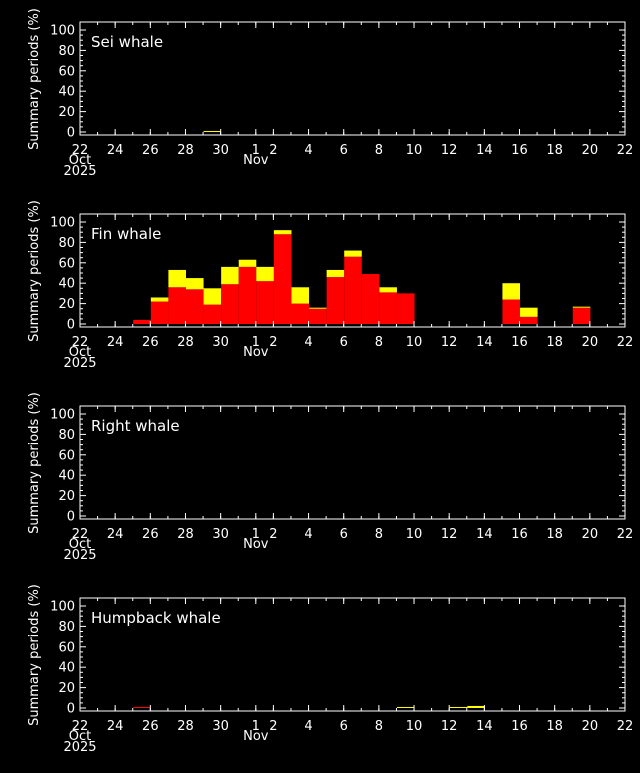 The image size is (640, 773). I want to click on chart-title: Right whale, so click(135, 426).